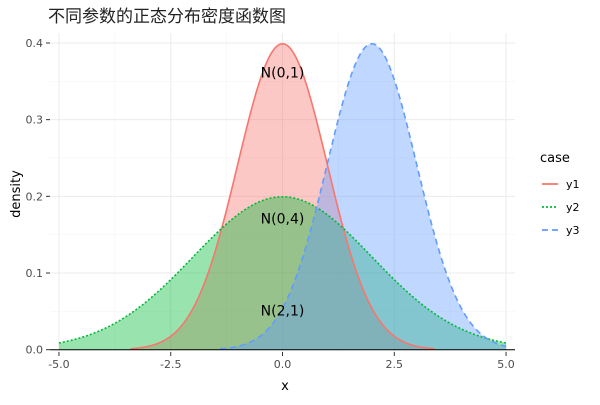 The width and height of the screenshot is (600, 405). I want to click on legend-label: y1, so click(573, 184).